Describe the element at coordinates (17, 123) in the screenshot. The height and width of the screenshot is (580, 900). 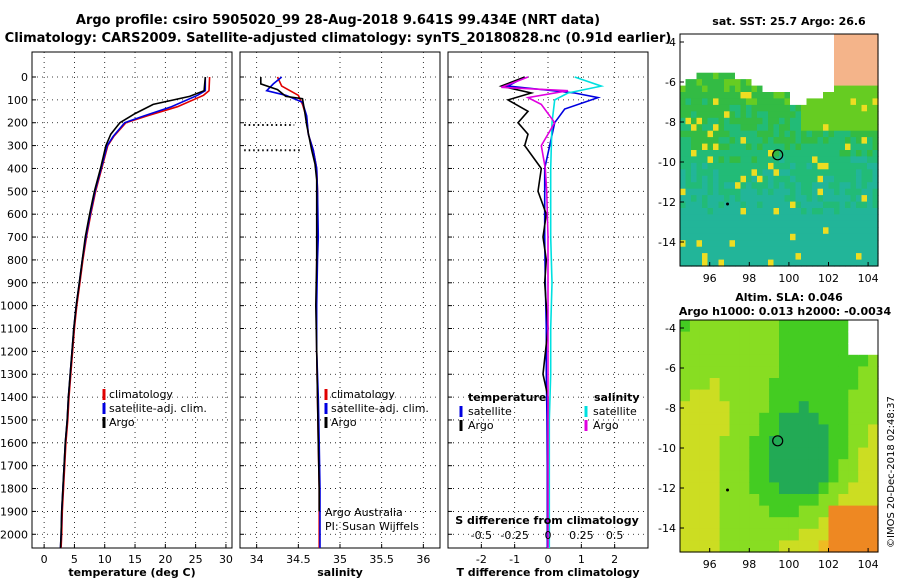
I see `y-tick-label: 200` at that location.